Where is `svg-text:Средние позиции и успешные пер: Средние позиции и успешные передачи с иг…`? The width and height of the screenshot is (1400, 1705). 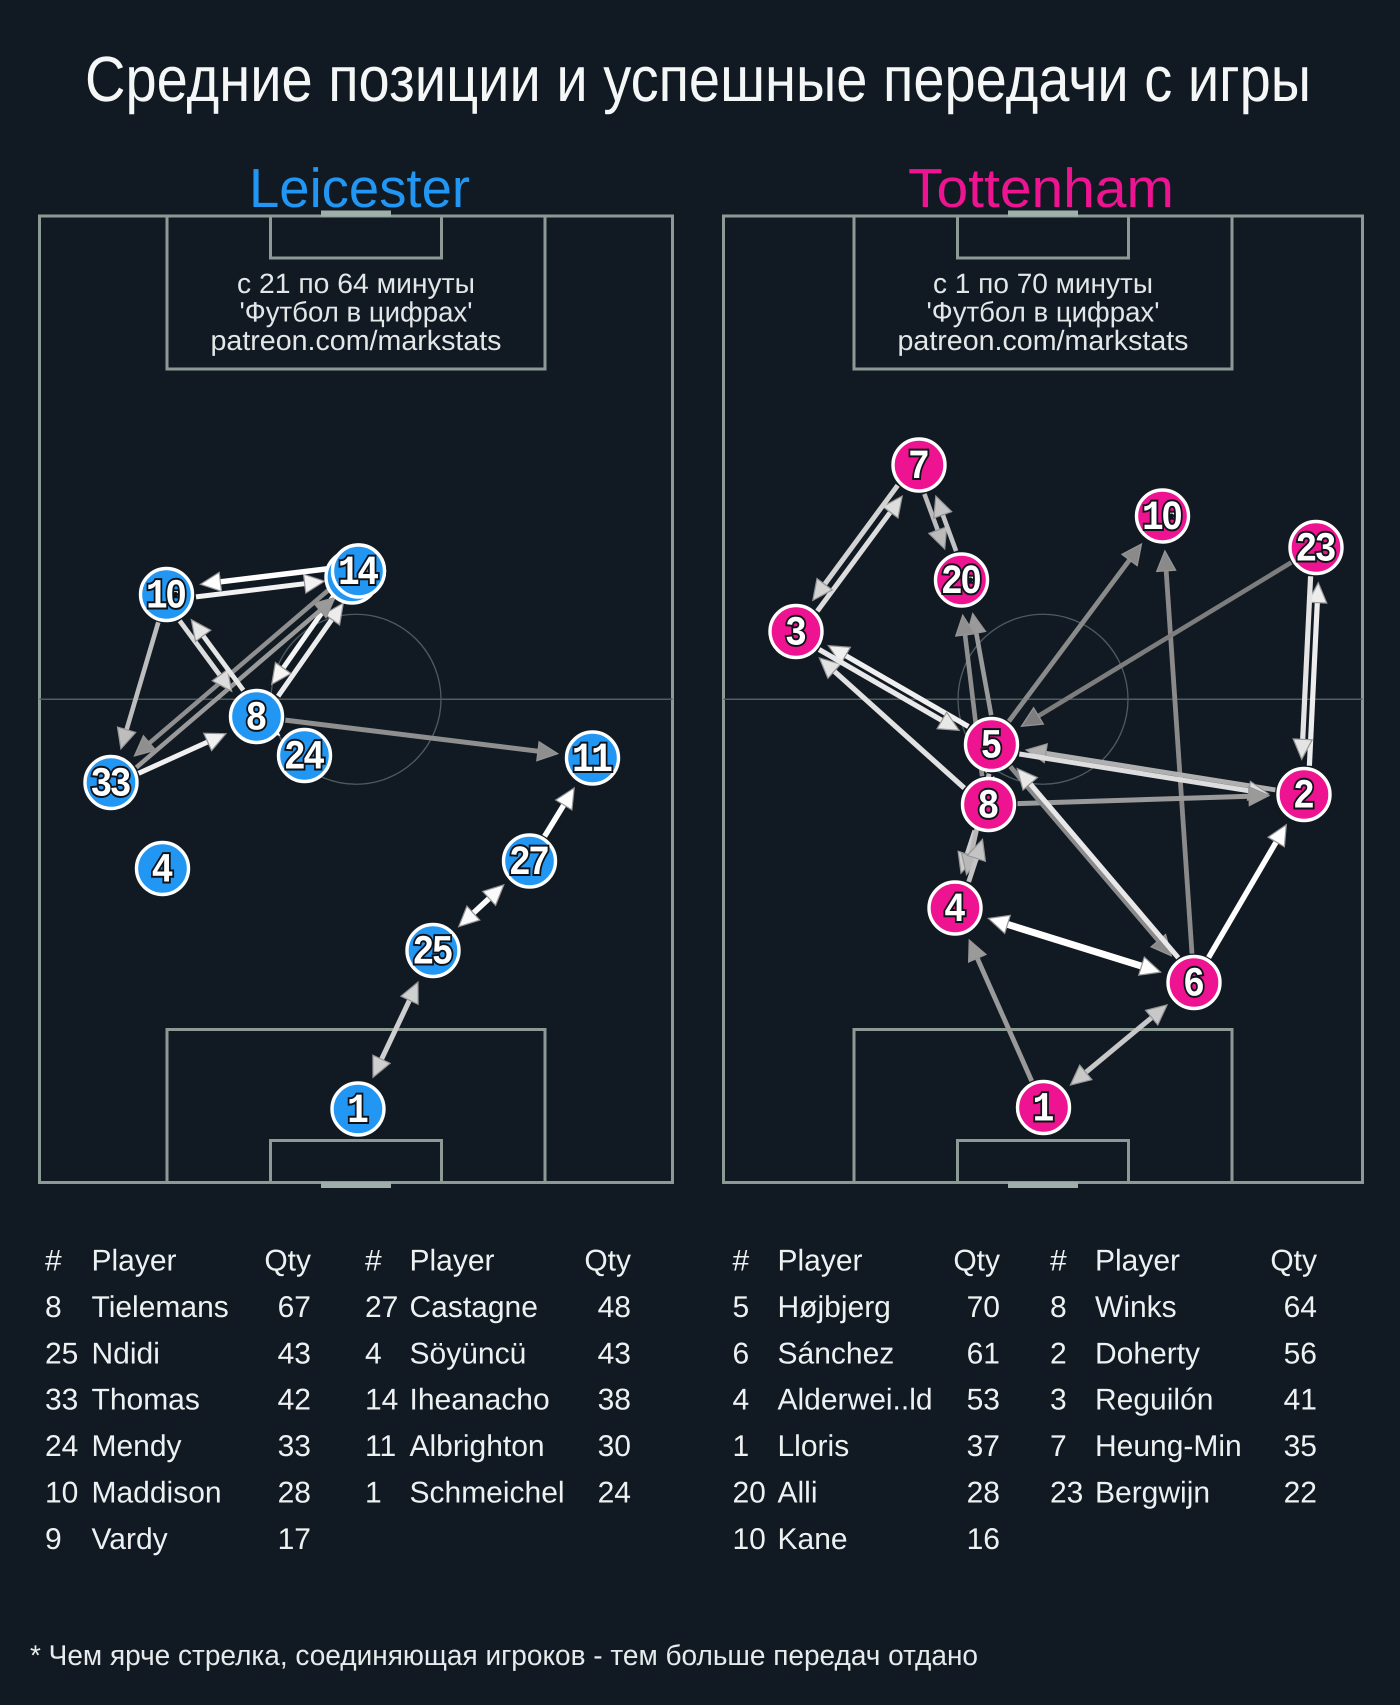
svg-text:Средние позиции и успешные пер: Средние позиции и успешные передачи с иг… is located at coordinates (698, 79).